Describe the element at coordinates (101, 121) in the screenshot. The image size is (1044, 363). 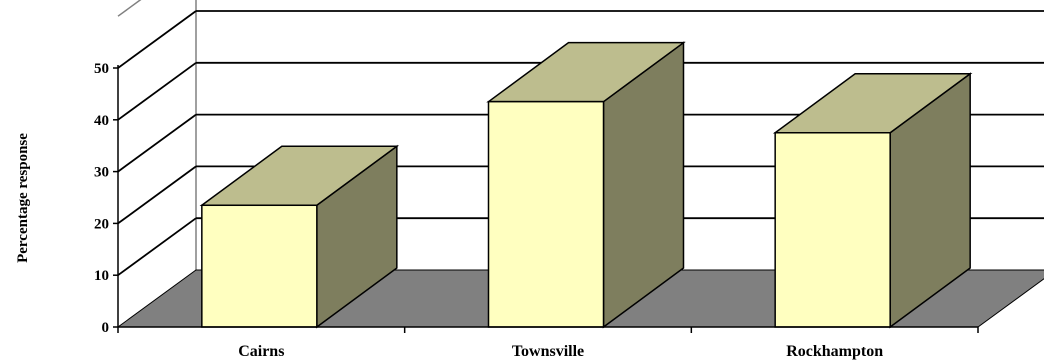
I see `y-tick-label: 40` at that location.